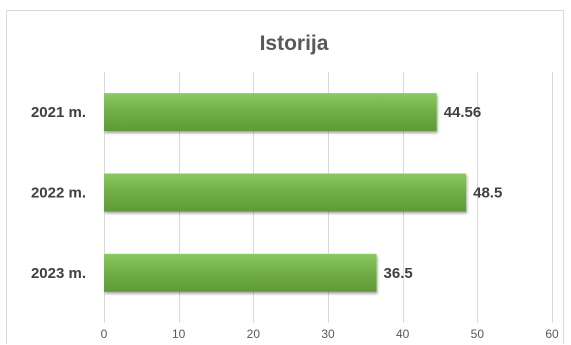 The image size is (571, 345). What do you see at coordinates (478, 334) in the screenshot?
I see `x-tick-label: 50` at bounding box center [478, 334].